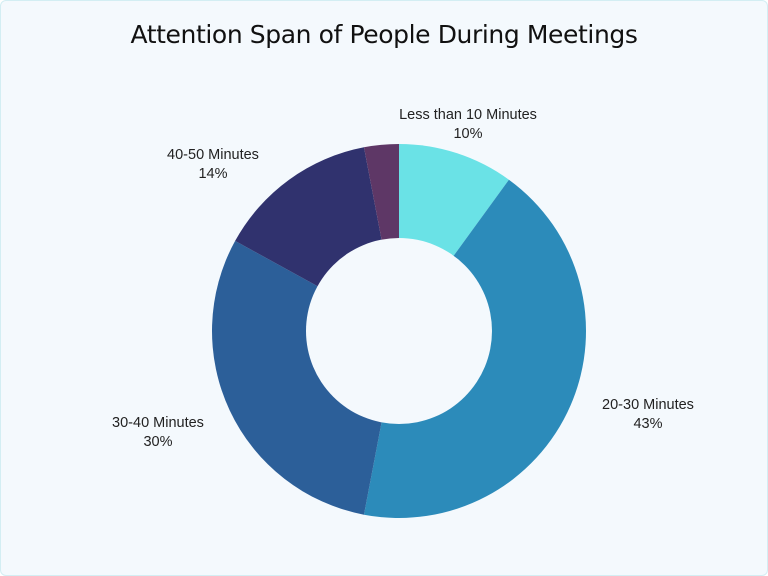 This screenshot has width=768, height=576. I want to click on label-name: 30-40 Minutes, so click(158, 423).